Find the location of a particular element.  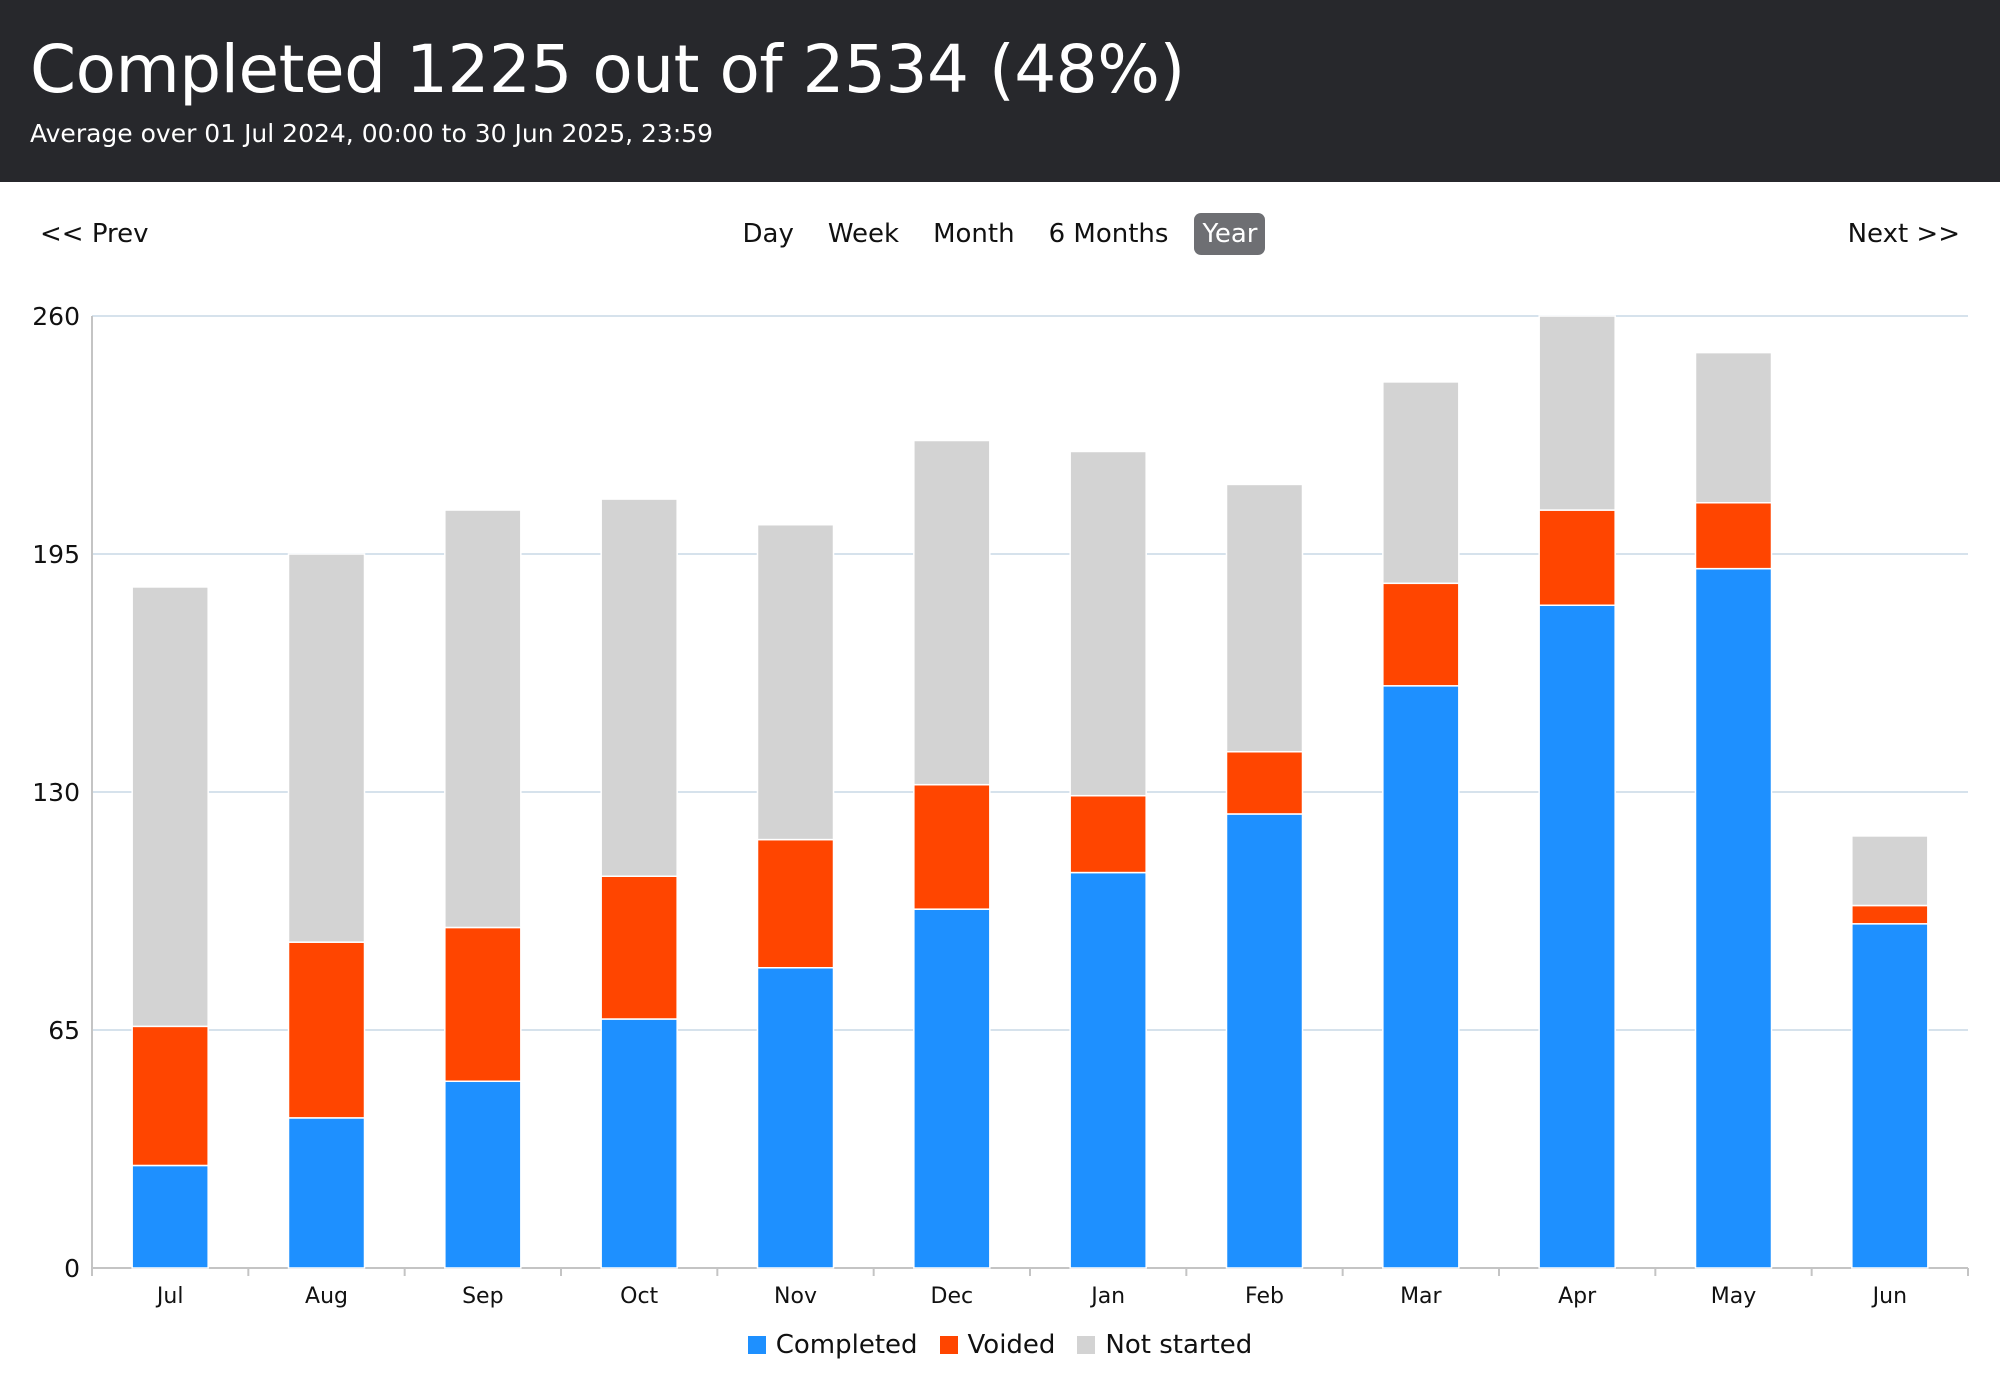

x-tick-label: May is located at coordinates (1733, 1296).